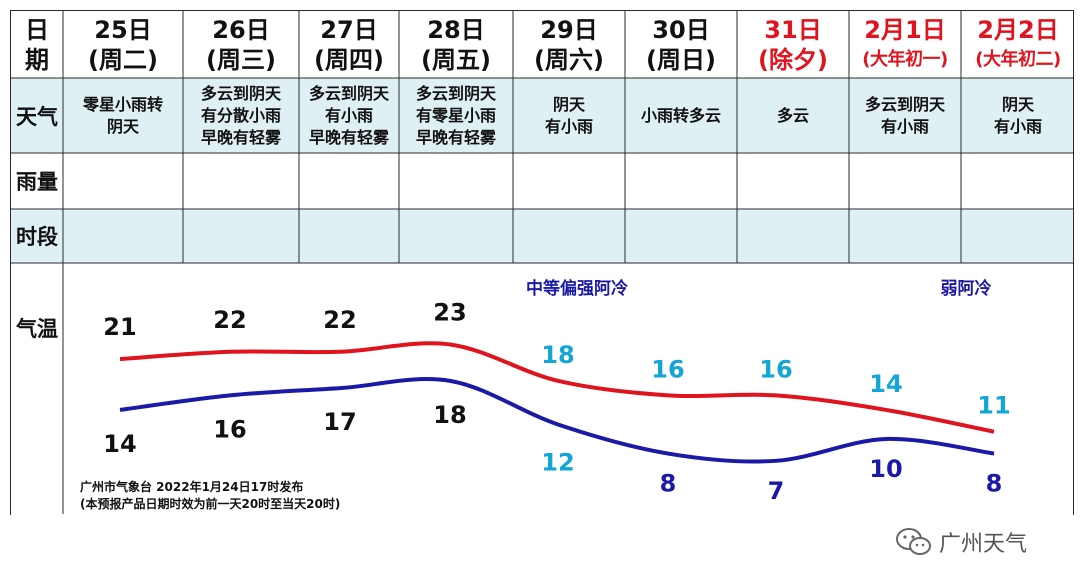 Image resolution: width=1080 pixels, height=586 pixels. I want to click on date-label: 25日, so click(123, 29).